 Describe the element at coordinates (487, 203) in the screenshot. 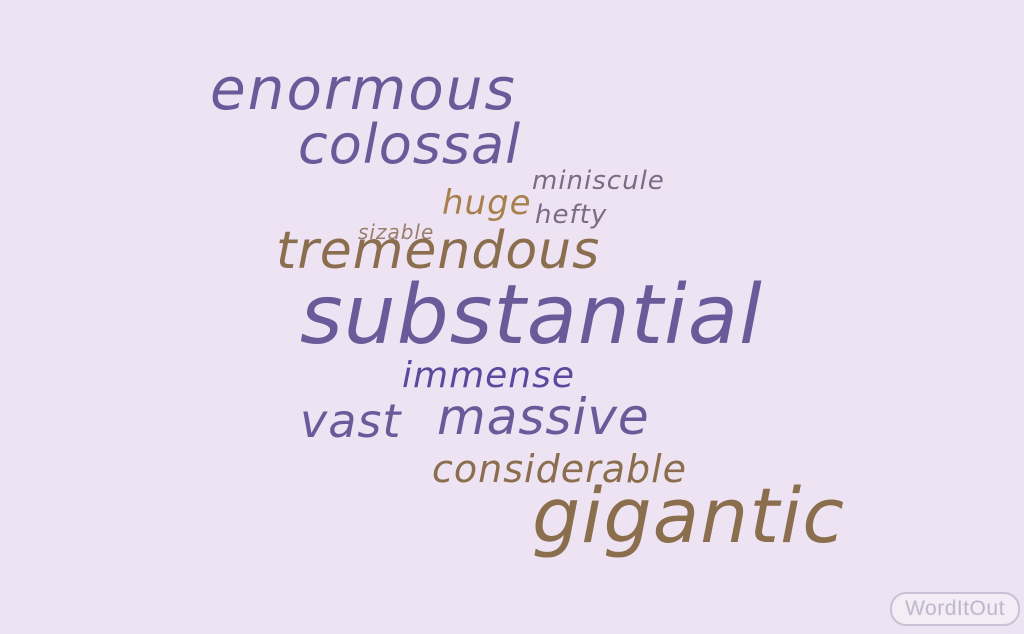

I see `word-huge: huge` at that location.